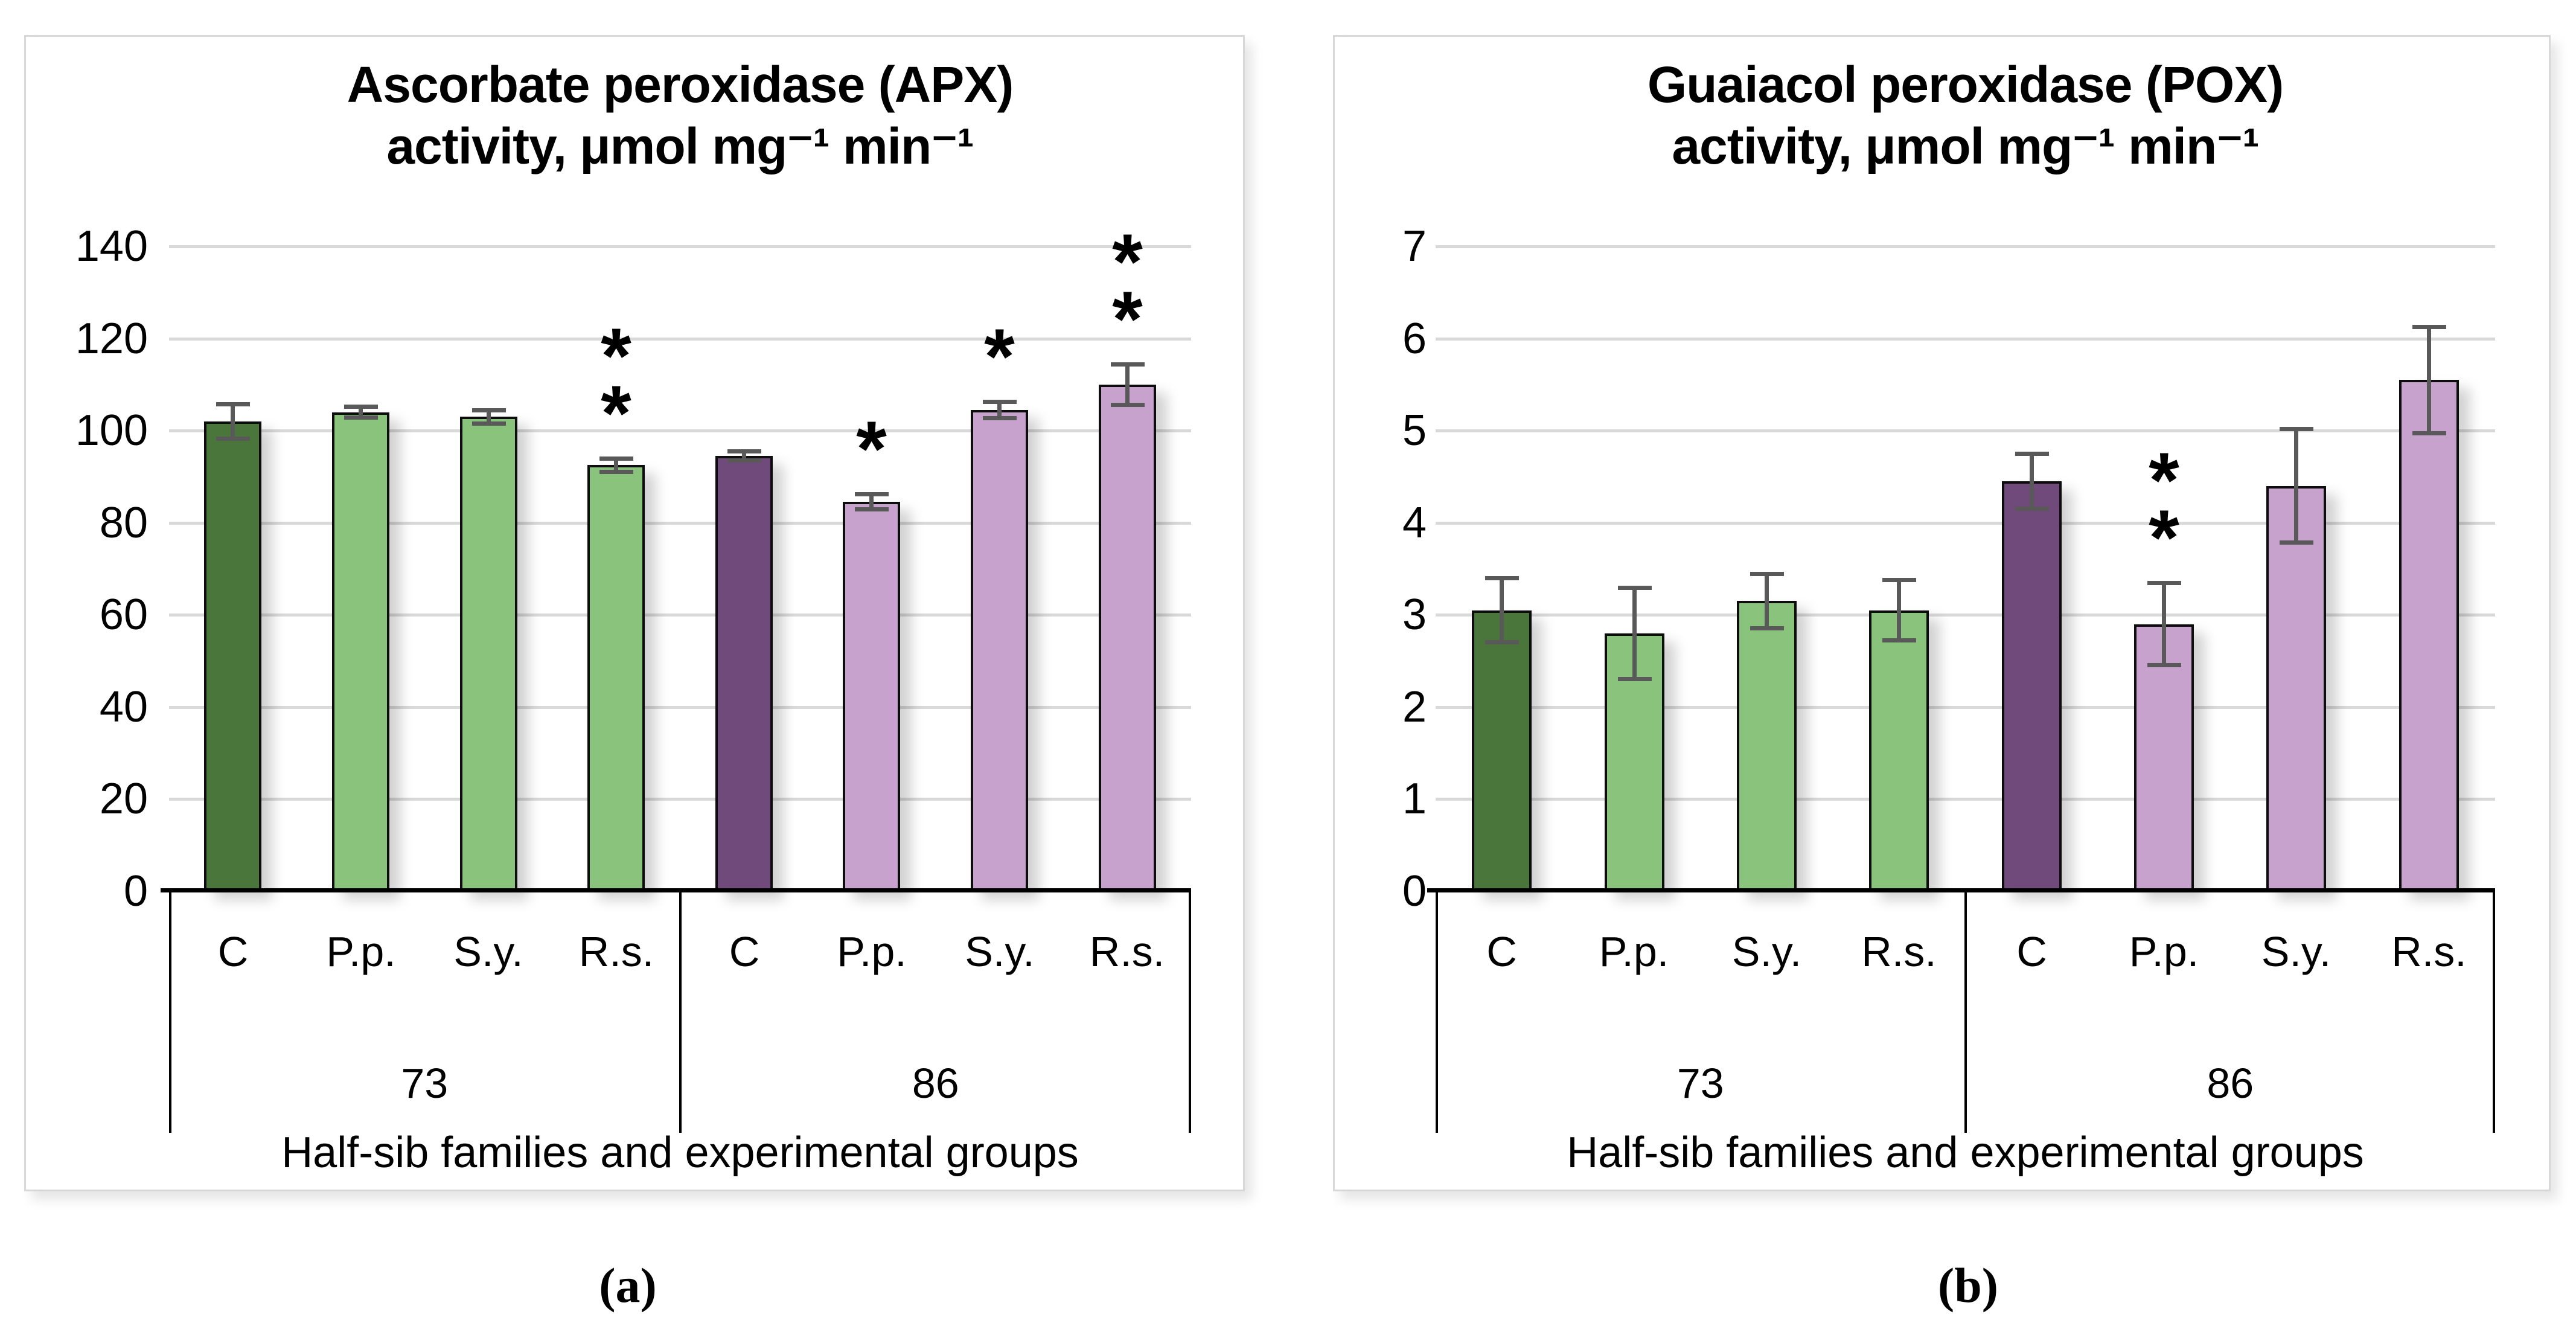  I want to click on bar-86-pp, so click(872, 696).